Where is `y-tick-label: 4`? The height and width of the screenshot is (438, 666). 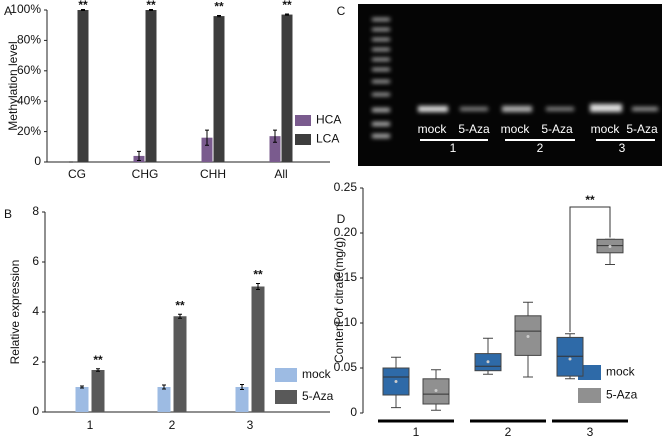 y-tick-label: 4 is located at coordinates (35, 311).